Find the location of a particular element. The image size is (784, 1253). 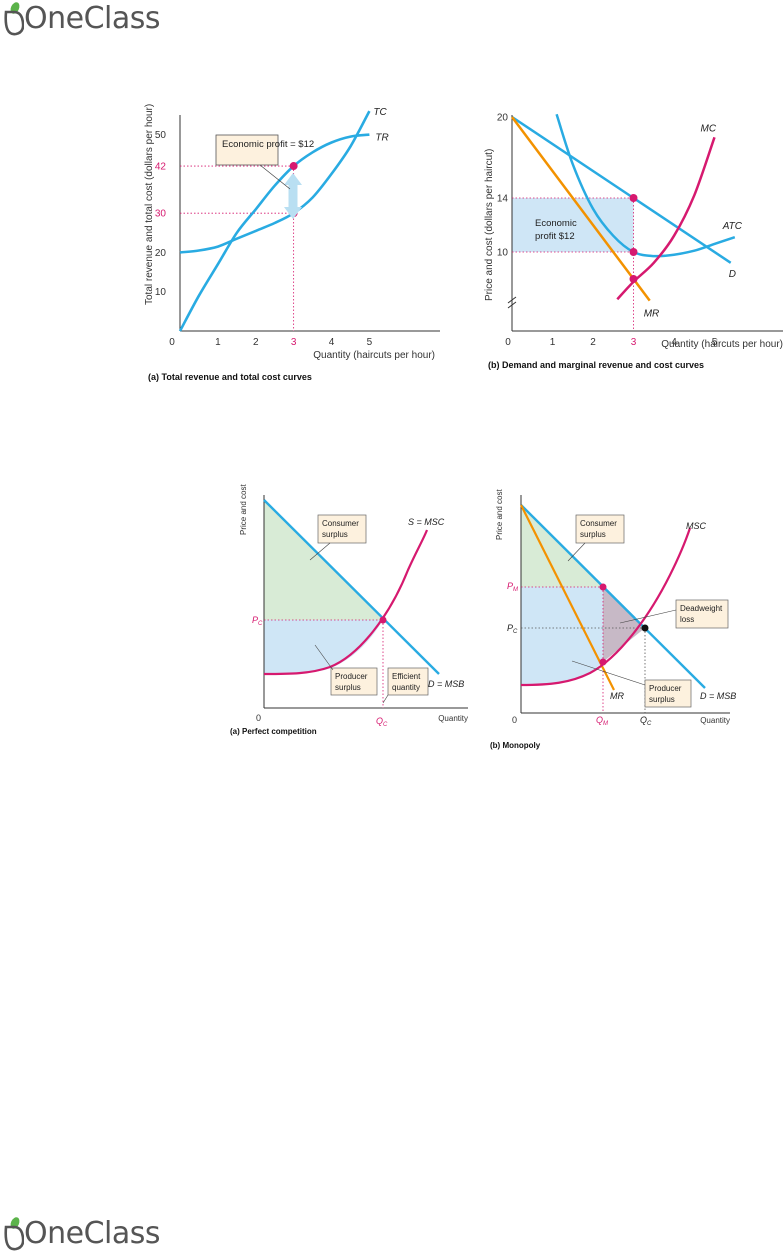

msc-label: MSC is located at coordinates (696, 526).